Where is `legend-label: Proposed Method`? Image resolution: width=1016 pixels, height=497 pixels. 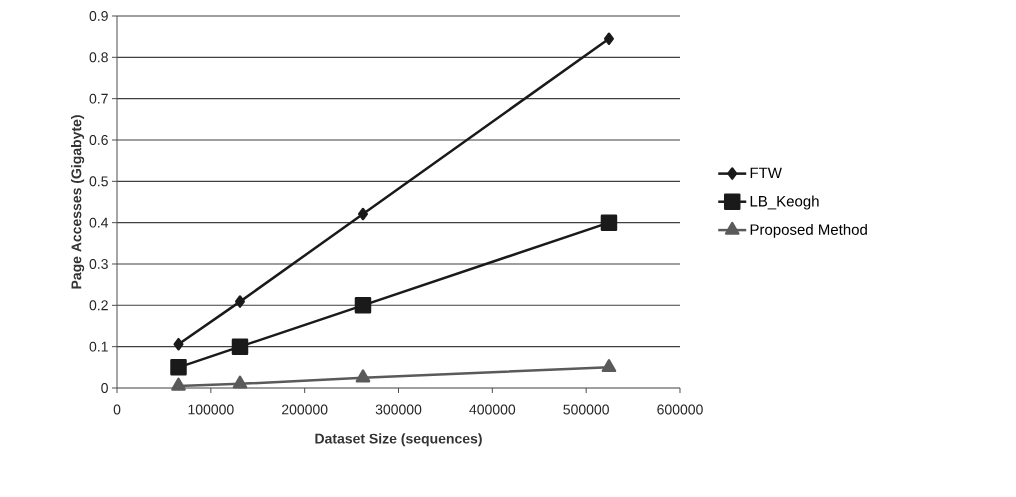
legend-label: Proposed Method is located at coordinates (808, 230).